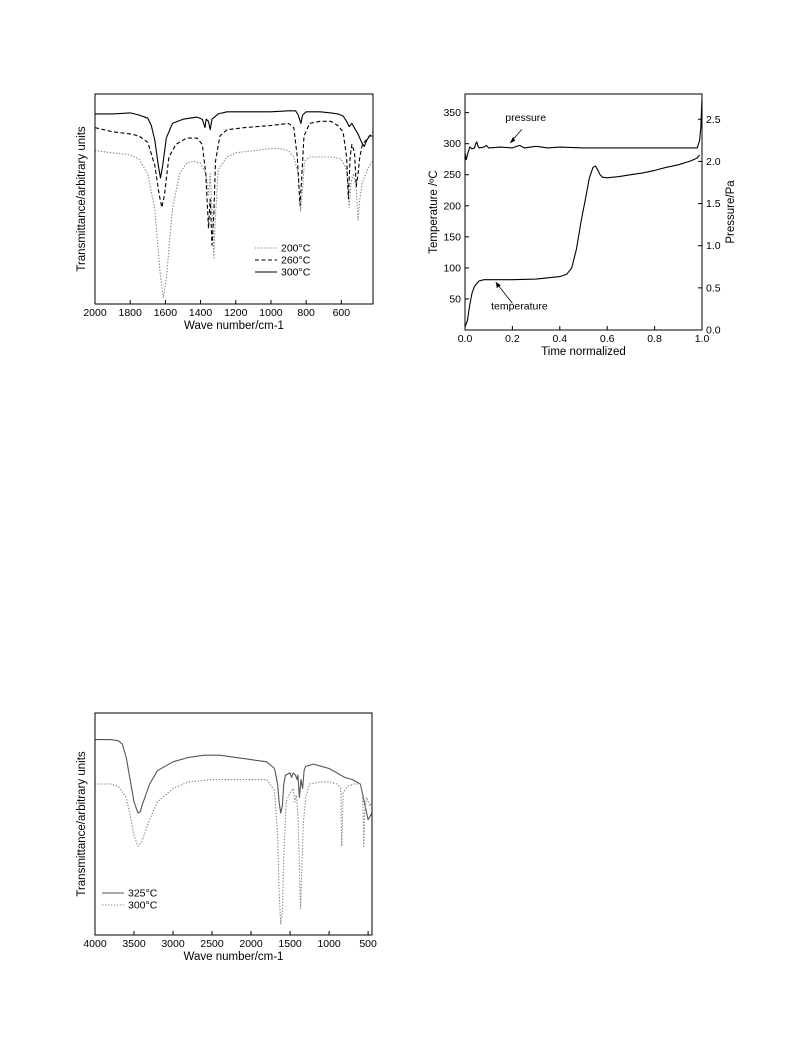 The height and width of the screenshot is (1059, 793). What do you see at coordinates (342, 313) in the screenshot?
I see `x-tick-label: 600` at bounding box center [342, 313].